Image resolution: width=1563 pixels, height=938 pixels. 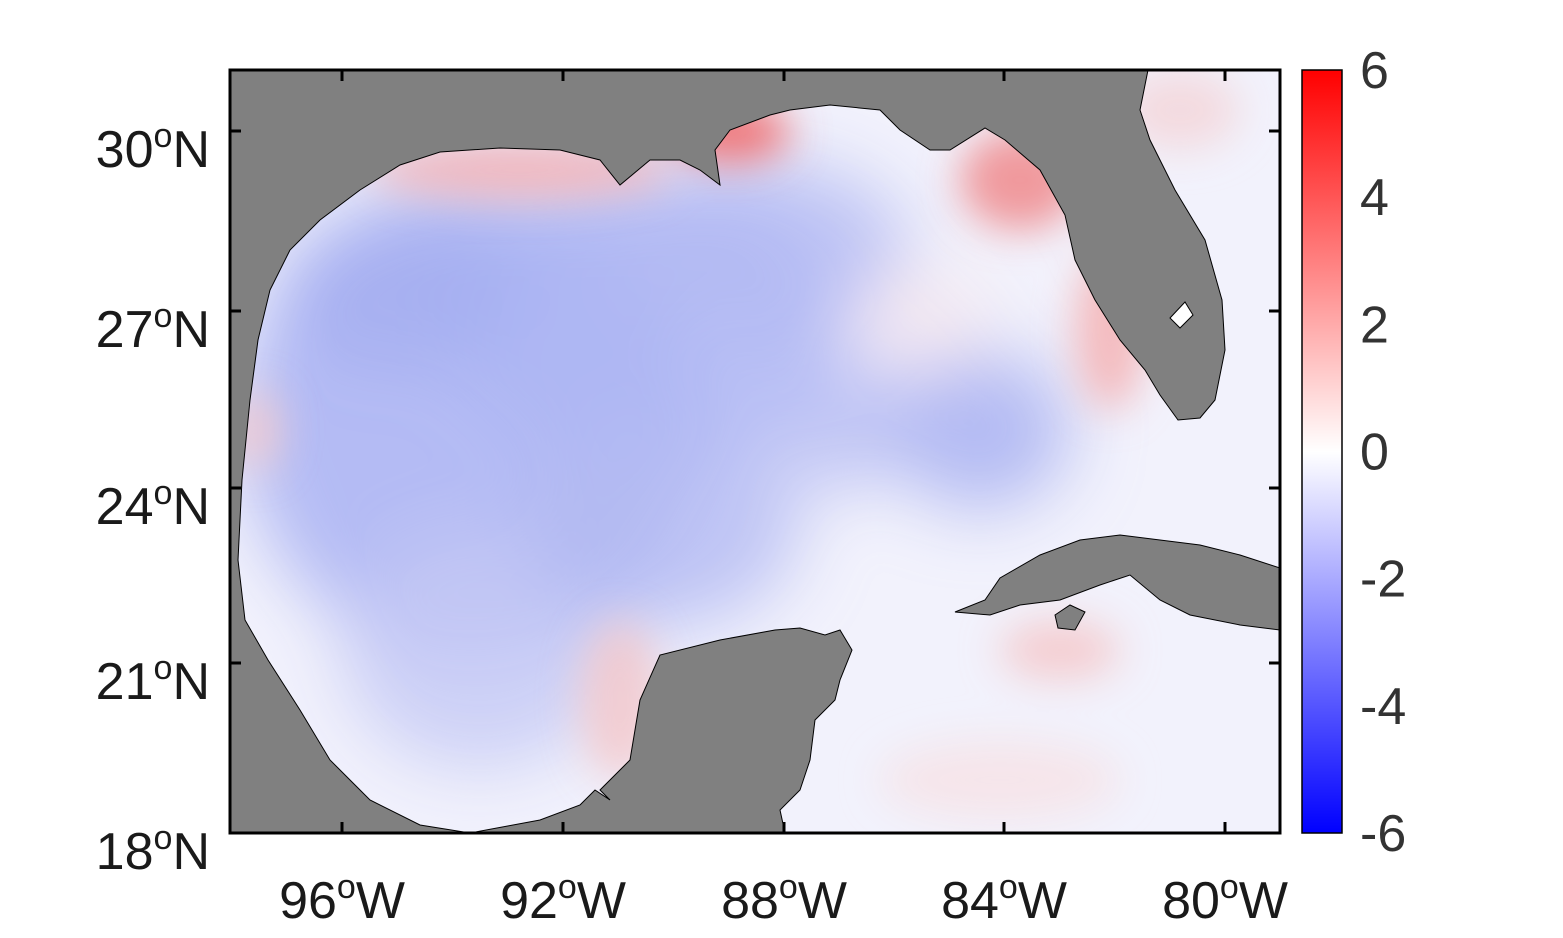 I want to click on lat-label-27: 27oN, so click(x=153, y=328).